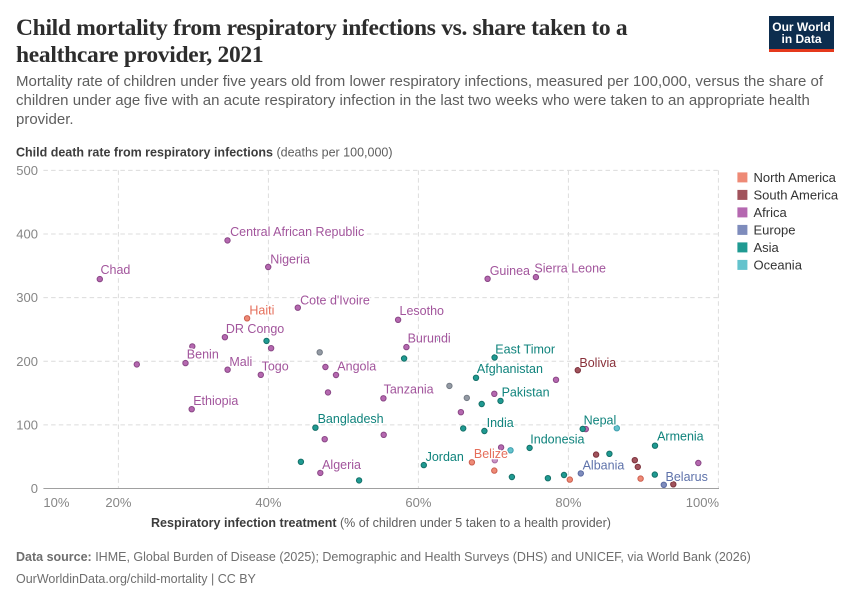 This screenshot has width=850, height=600. What do you see at coordinates (796, 195) in the screenshot?
I see `svg-text: South America` at bounding box center [796, 195].